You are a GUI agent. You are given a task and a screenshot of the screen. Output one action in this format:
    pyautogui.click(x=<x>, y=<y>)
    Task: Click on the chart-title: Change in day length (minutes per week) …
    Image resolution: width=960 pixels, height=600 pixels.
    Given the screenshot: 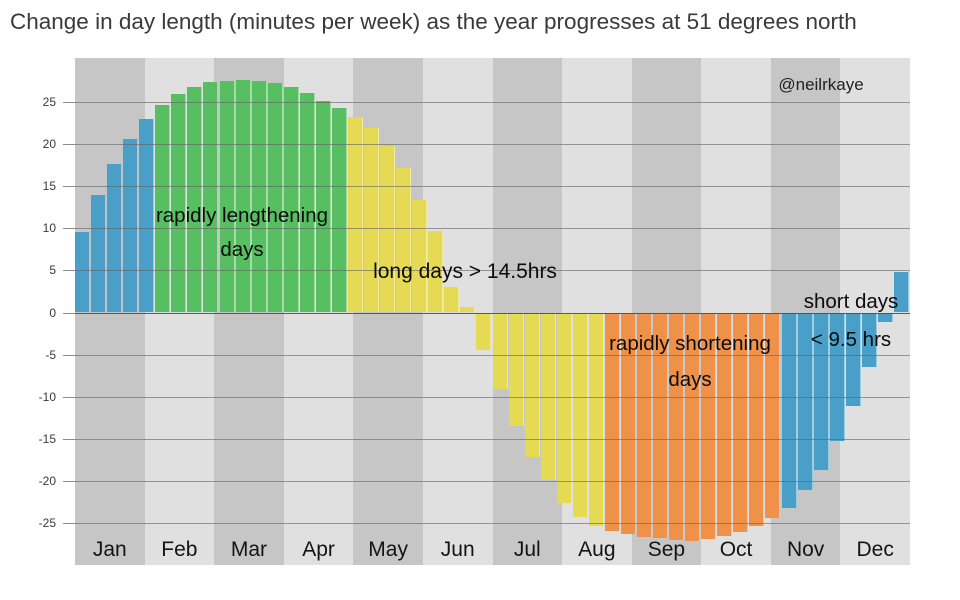 What is the action you would take?
    pyautogui.click(x=433, y=21)
    